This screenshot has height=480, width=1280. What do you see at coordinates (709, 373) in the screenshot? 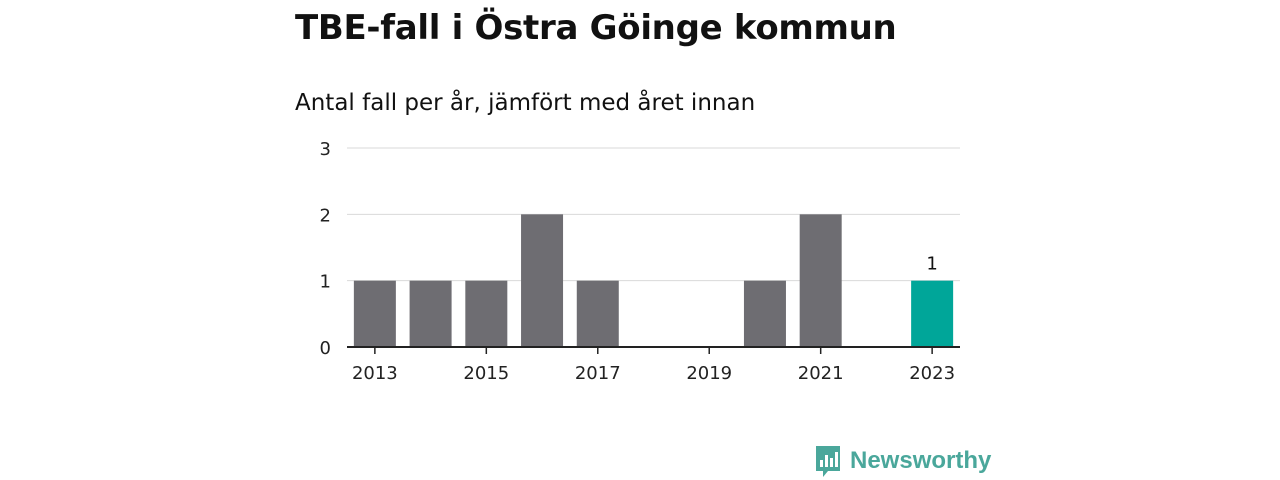
I see `x-tick-label: 2019` at bounding box center [709, 373].